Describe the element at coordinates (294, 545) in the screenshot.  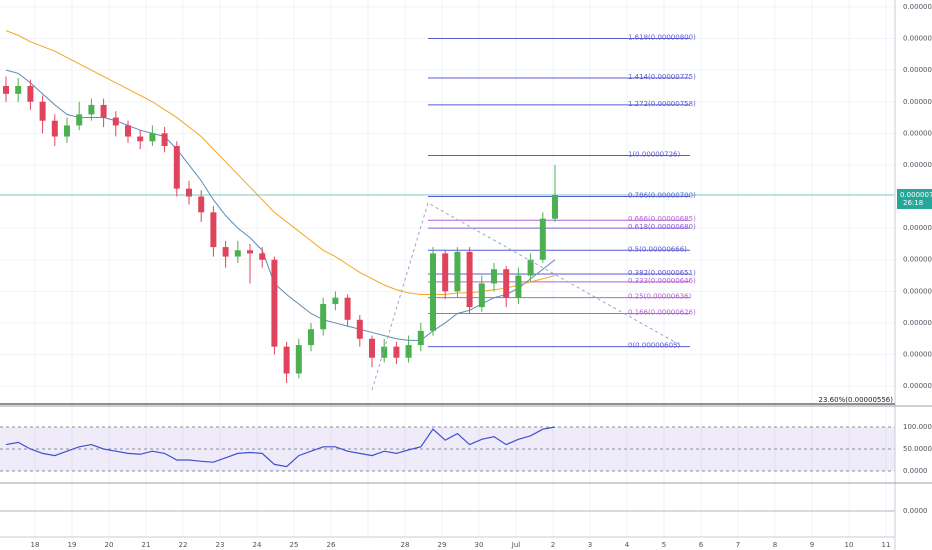
I see `x-tick-label: 25` at that location.